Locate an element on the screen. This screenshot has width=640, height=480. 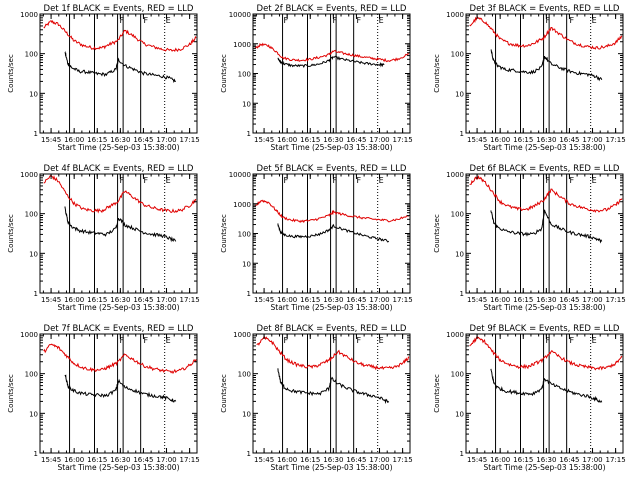
panel-title: Det 9f BLACK = Events, RED = LLD is located at coordinates (545, 329).